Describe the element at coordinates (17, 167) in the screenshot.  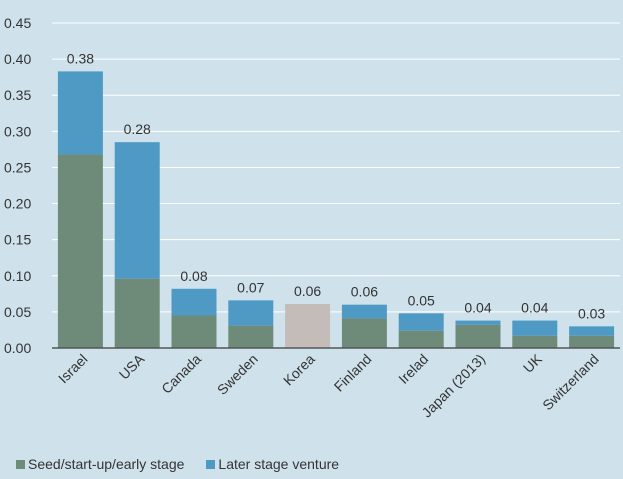
I see `y-tick-label: 0.25` at that location.